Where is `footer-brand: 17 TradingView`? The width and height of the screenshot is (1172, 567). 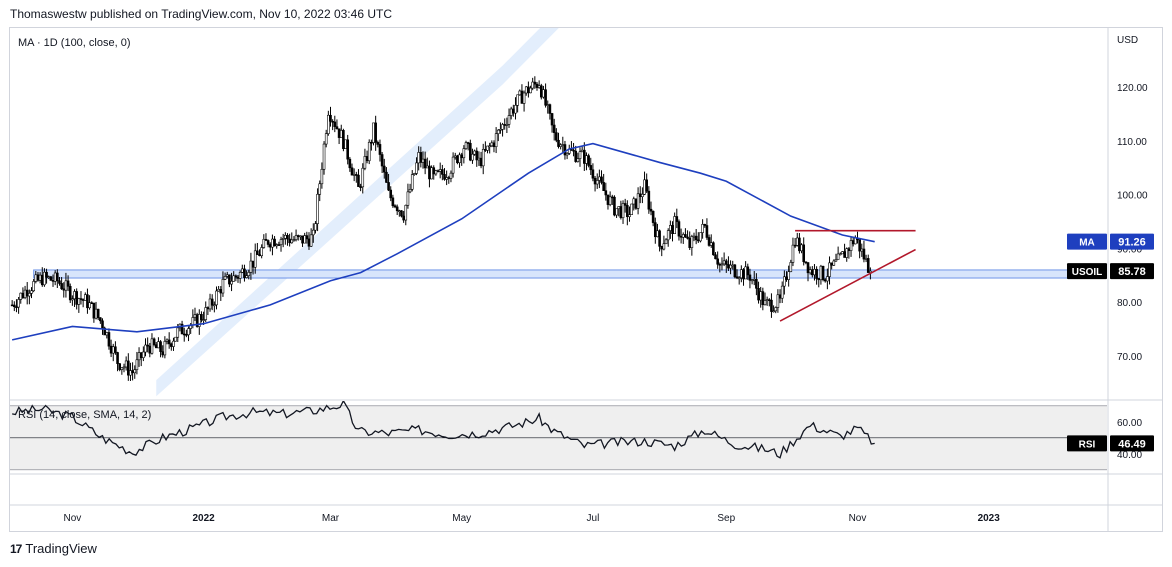
footer-brand: 17 TradingView is located at coordinates (53, 548).